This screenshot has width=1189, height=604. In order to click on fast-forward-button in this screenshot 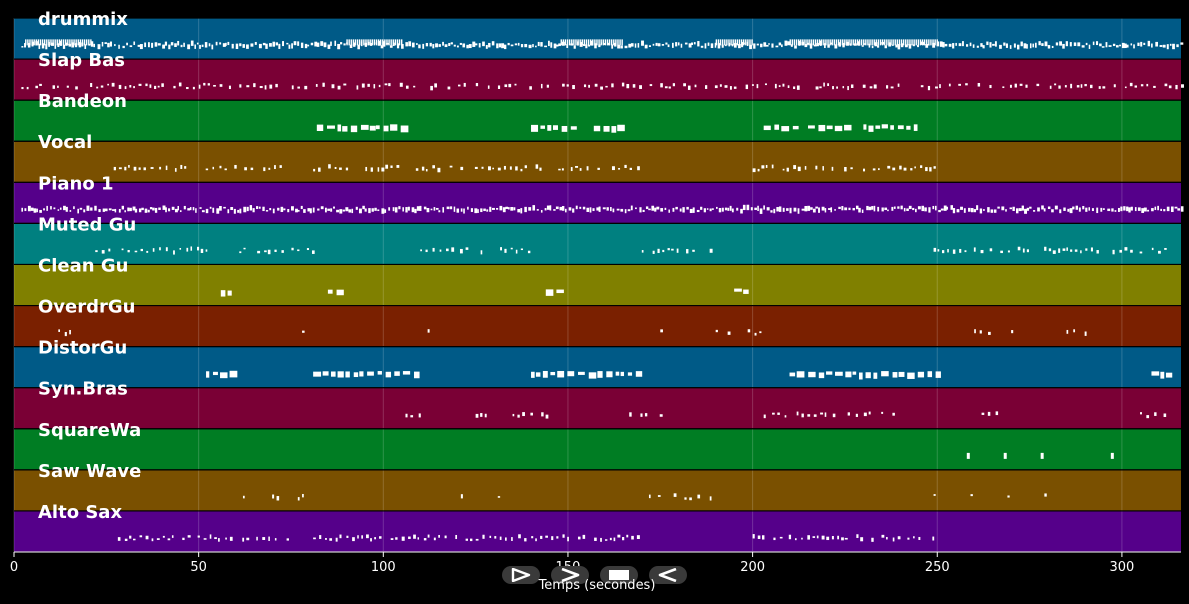, I will do `click(570, 575)`.